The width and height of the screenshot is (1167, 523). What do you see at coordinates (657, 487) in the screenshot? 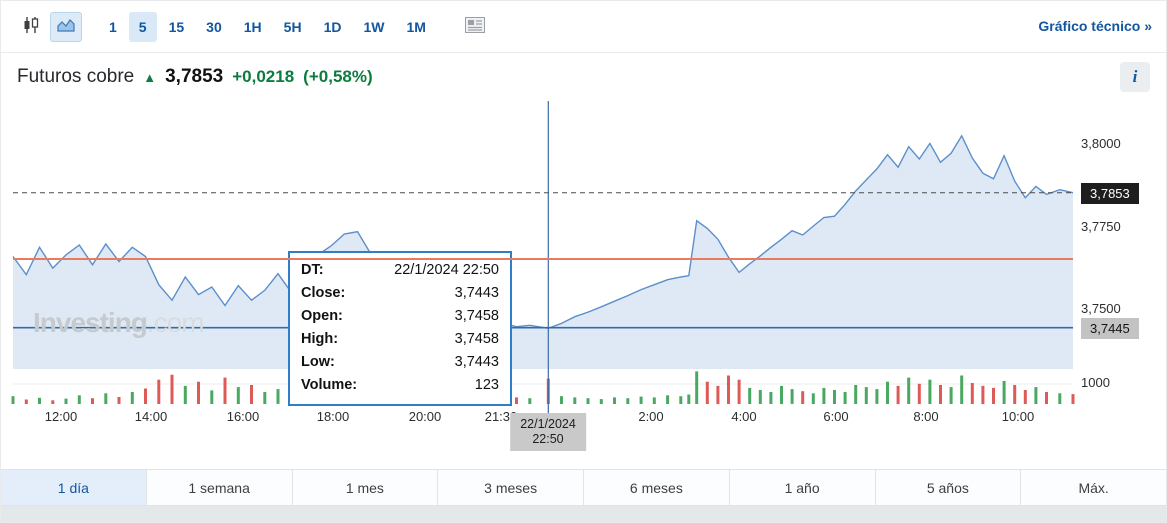
I see `tab-6-meses: 6 meses` at bounding box center [657, 487].